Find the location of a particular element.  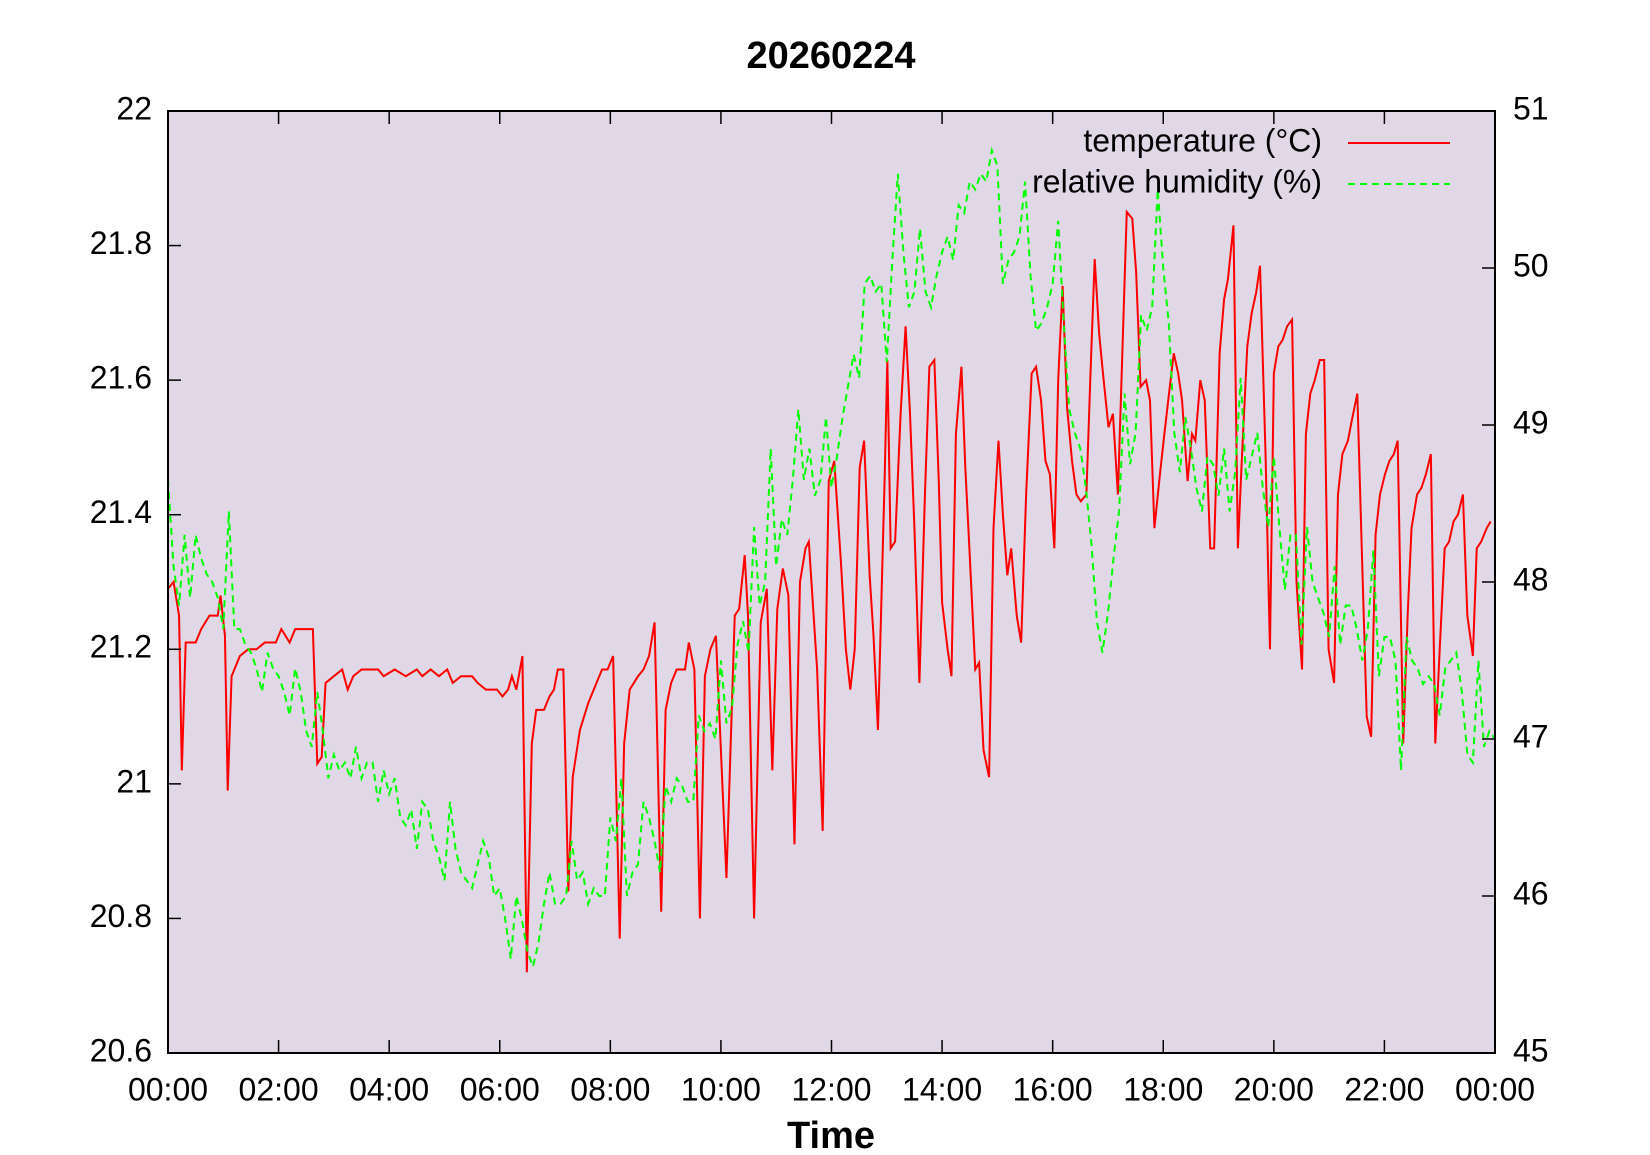

x-tick-label: 06:00 is located at coordinates (500, 1089).